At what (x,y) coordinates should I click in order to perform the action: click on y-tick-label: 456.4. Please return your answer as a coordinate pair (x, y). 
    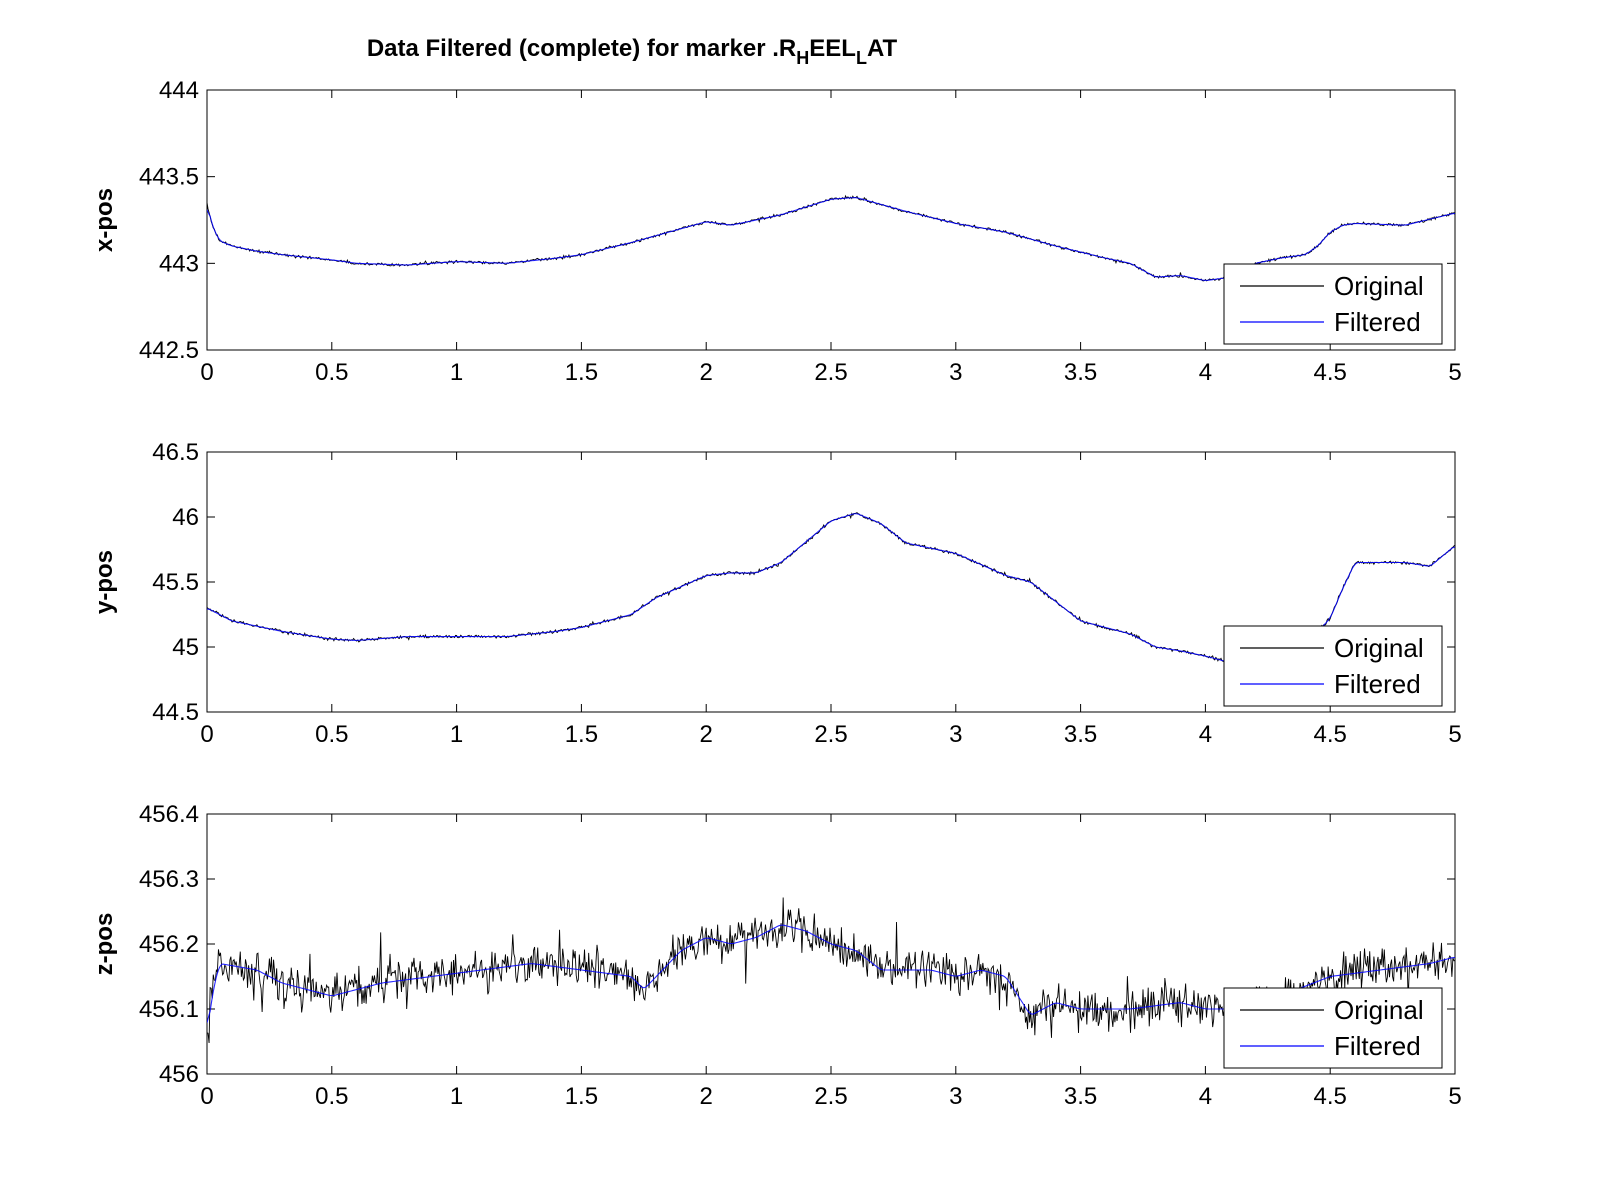
    Looking at the image, I should click on (169, 814).